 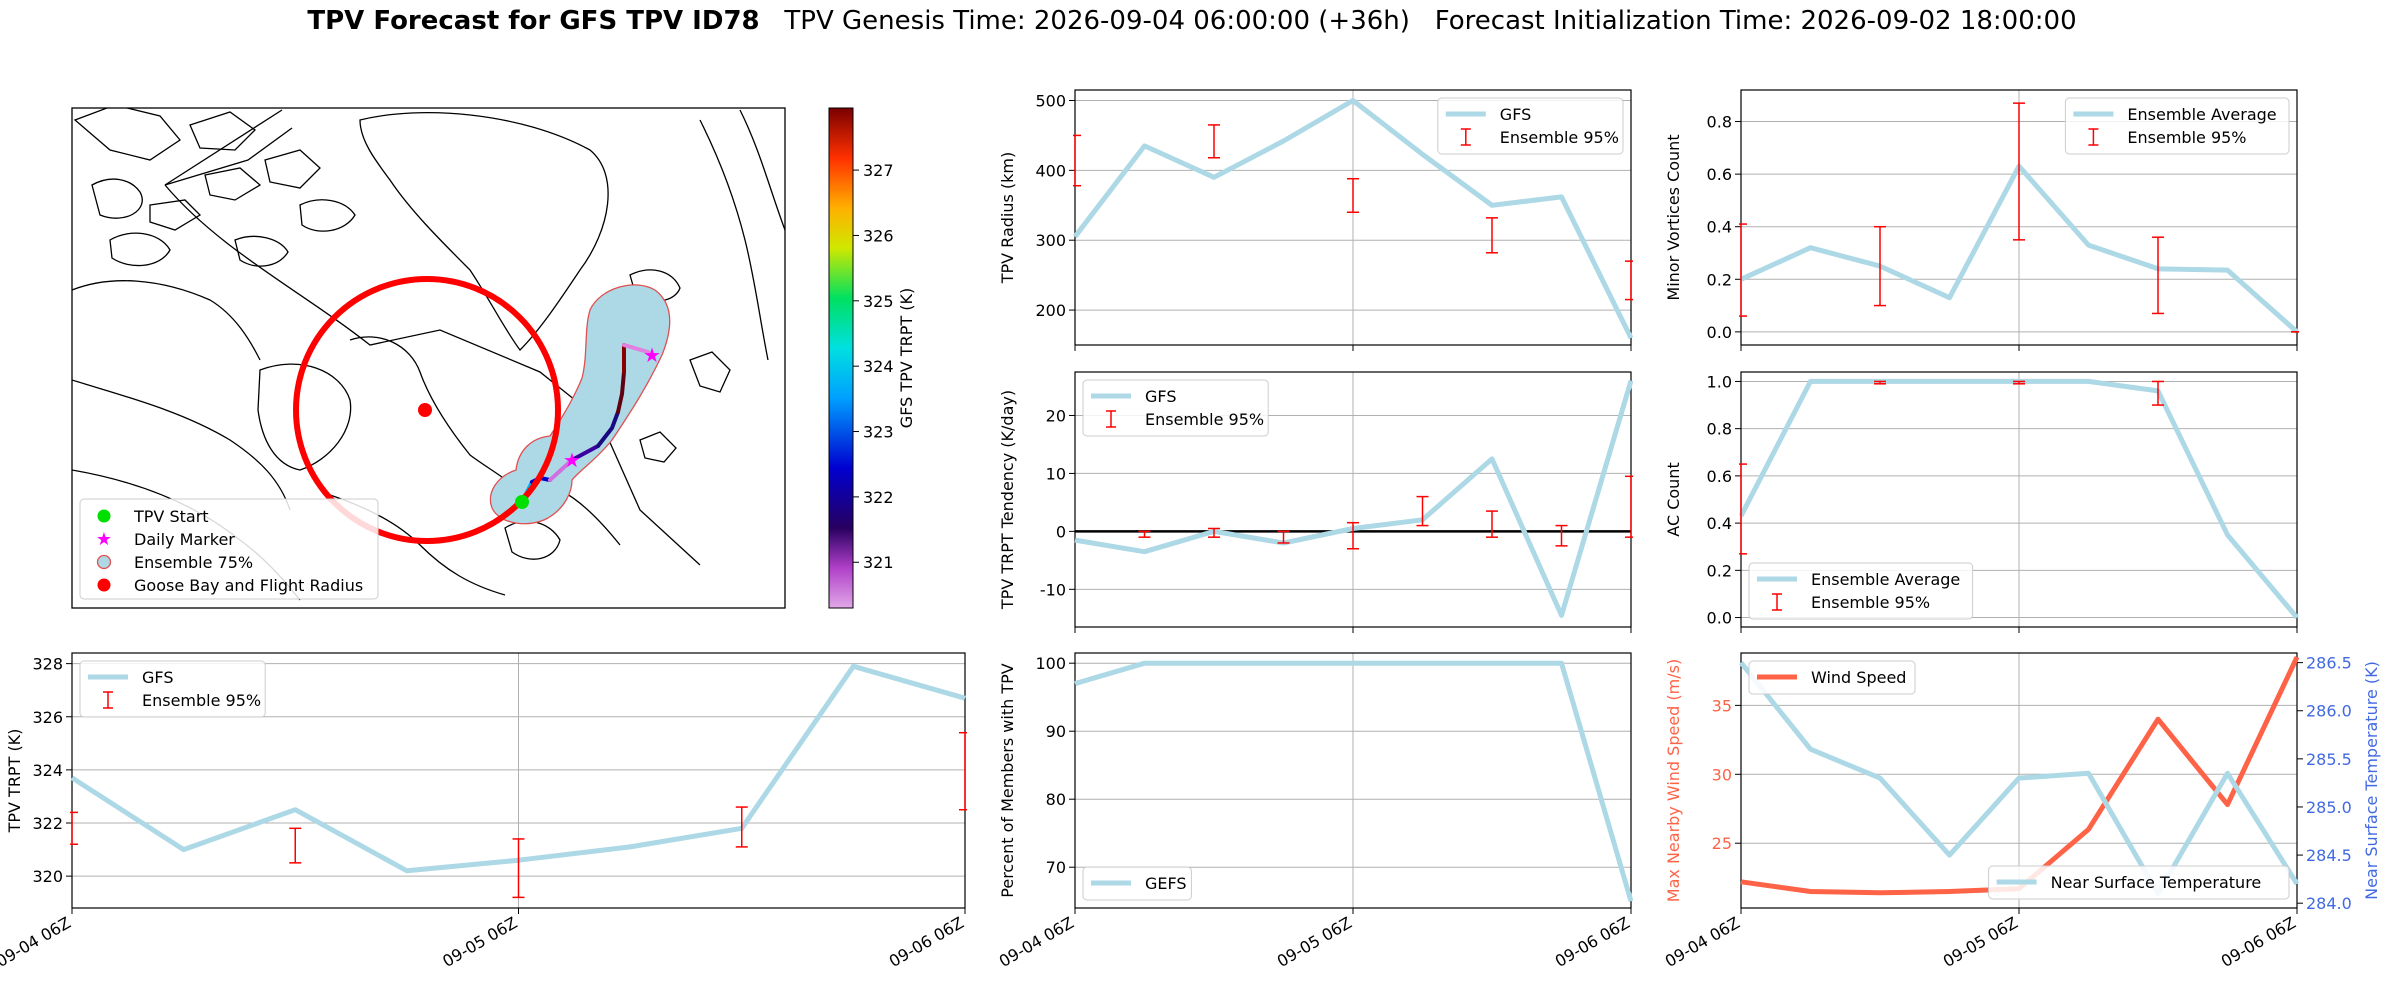 What do you see at coordinates (104, 562) in the screenshot?
I see `legend-ensemble-icon` at bounding box center [104, 562].